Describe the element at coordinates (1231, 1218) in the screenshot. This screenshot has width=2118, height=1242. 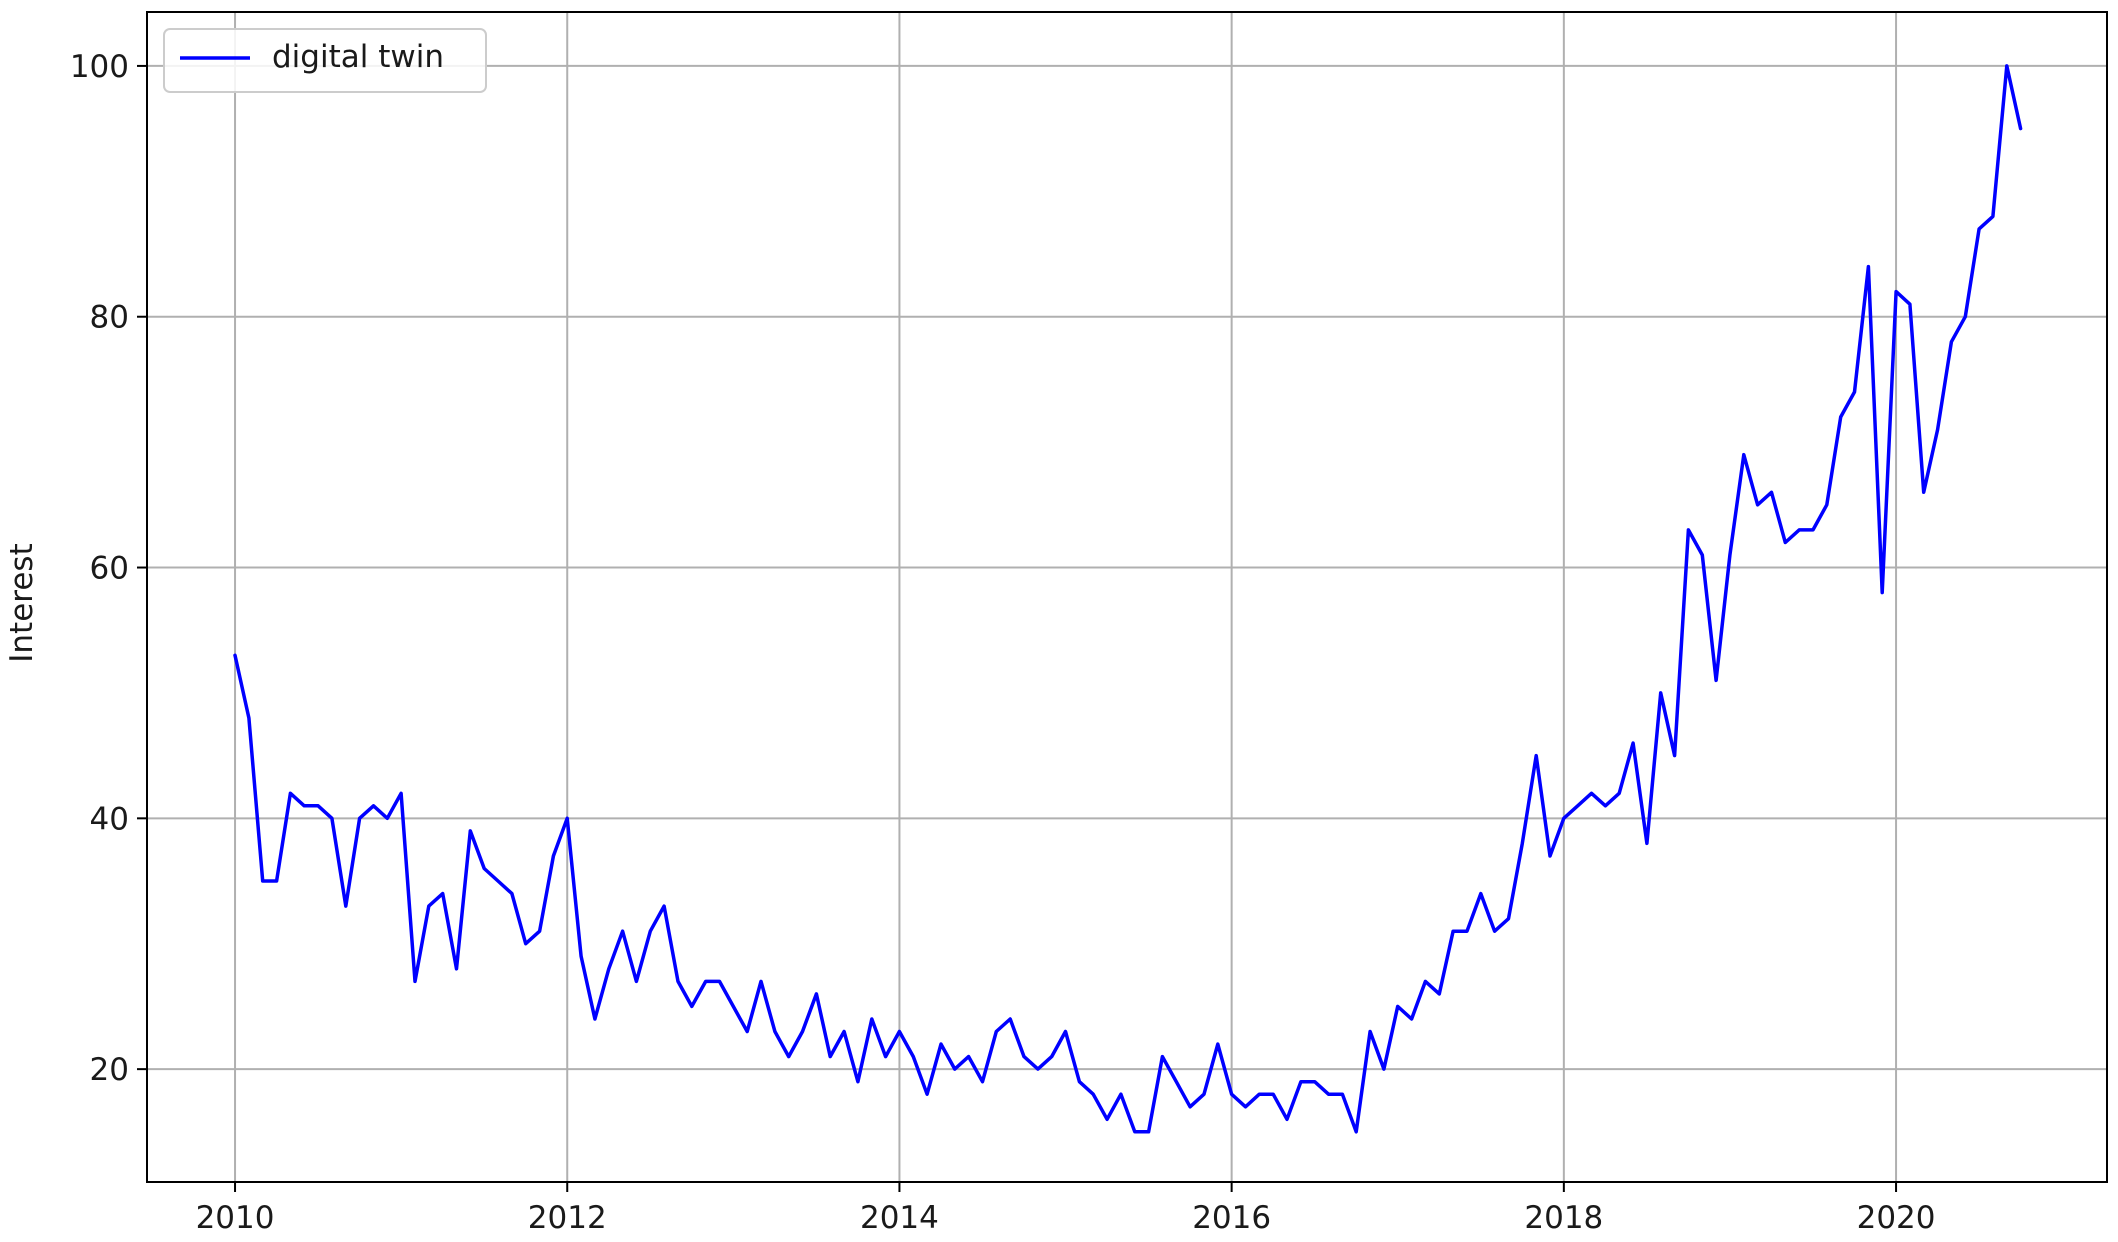
I see `x-tick-label: 2016` at that location.